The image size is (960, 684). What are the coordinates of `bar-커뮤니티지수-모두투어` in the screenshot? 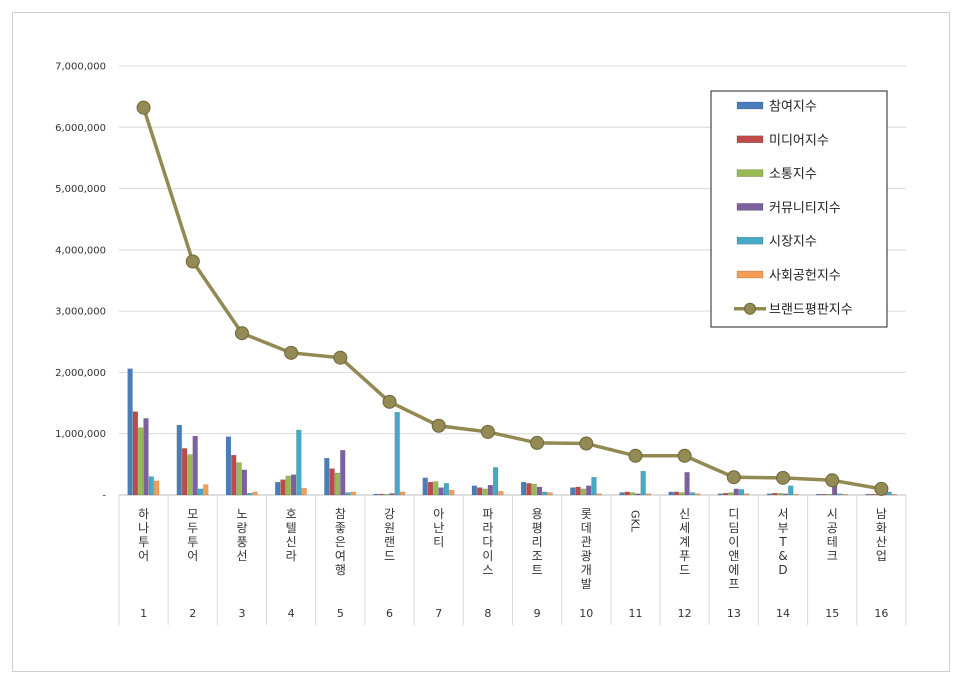 It's located at (195, 465).